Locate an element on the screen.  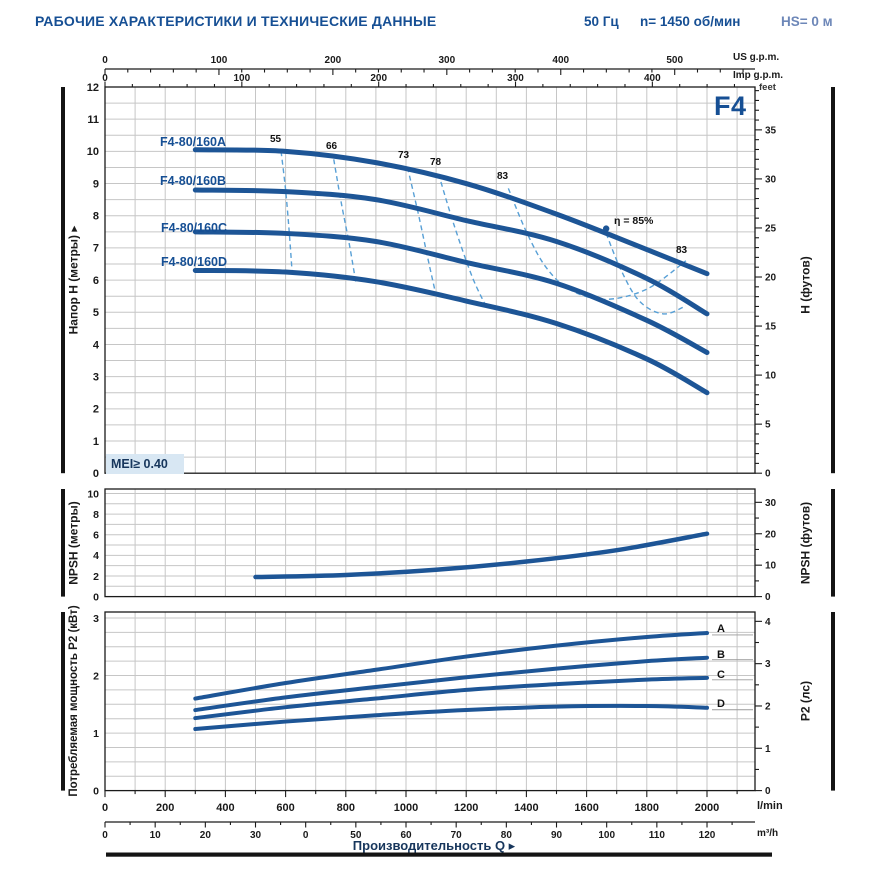
efficiency-label-66: 66 is located at coordinates (332, 146).